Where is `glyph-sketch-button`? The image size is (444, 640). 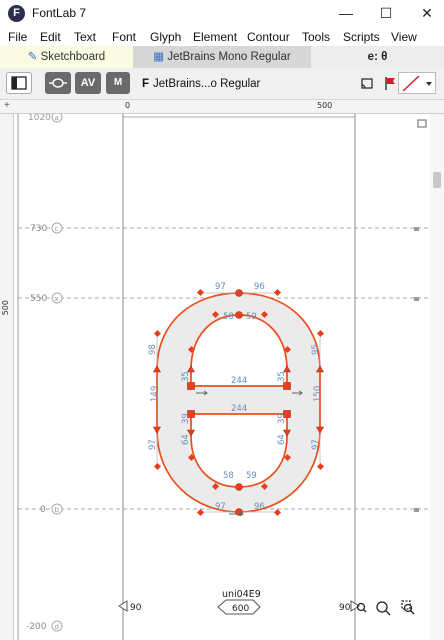 glyph-sketch-button is located at coordinates (58, 83).